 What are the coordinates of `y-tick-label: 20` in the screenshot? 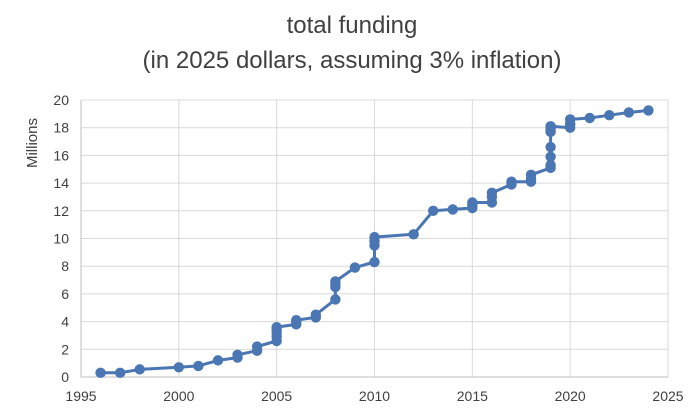 It's located at (61, 100).